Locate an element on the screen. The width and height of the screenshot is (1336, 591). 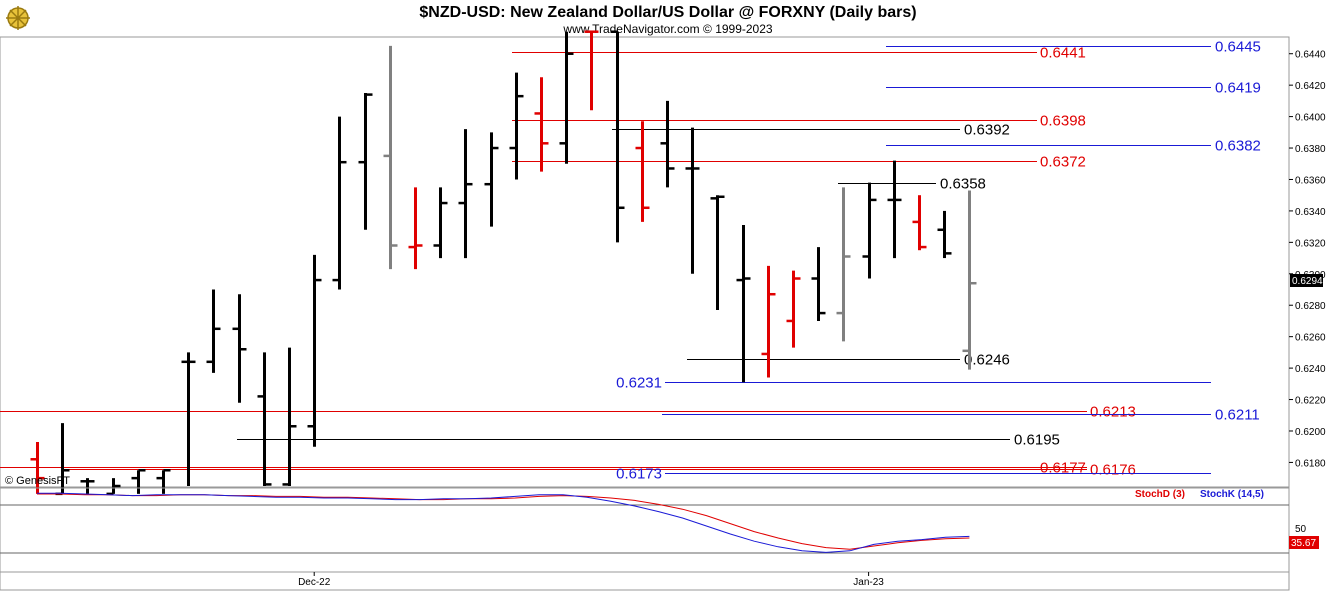
legend-stoch-k: StochK (14,5) is located at coordinates (1232, 494).